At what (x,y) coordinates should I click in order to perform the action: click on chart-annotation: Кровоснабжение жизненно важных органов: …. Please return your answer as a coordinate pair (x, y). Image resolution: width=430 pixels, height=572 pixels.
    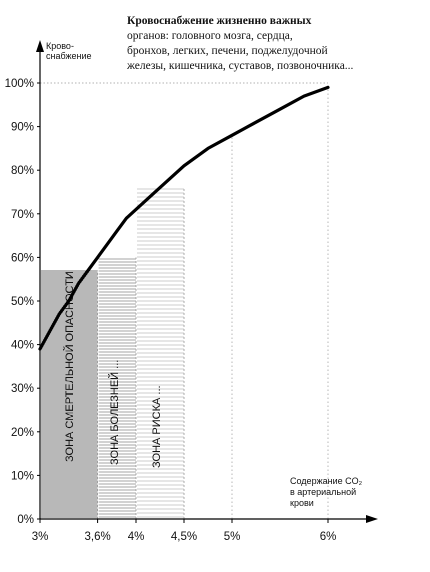
    Looking at the image, I should click on (277, 44).